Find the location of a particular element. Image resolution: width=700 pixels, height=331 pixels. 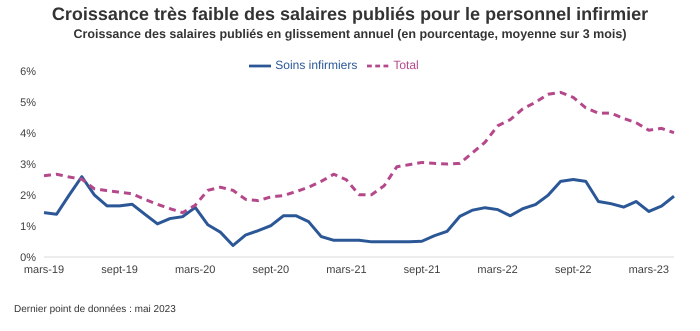

legend-label: Total is located at coordinates (406, 65).